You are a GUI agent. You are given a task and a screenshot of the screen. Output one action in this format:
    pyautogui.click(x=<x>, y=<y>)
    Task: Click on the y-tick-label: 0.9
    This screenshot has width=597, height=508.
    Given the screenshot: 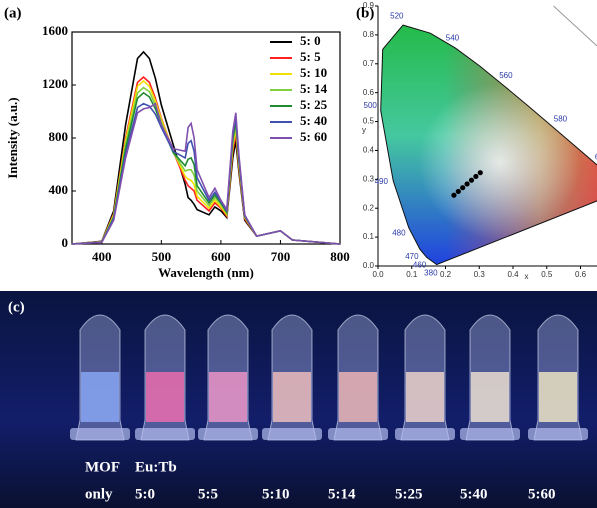 What is the action you would take?
    pyautogui.click(x=369, y=5)
    